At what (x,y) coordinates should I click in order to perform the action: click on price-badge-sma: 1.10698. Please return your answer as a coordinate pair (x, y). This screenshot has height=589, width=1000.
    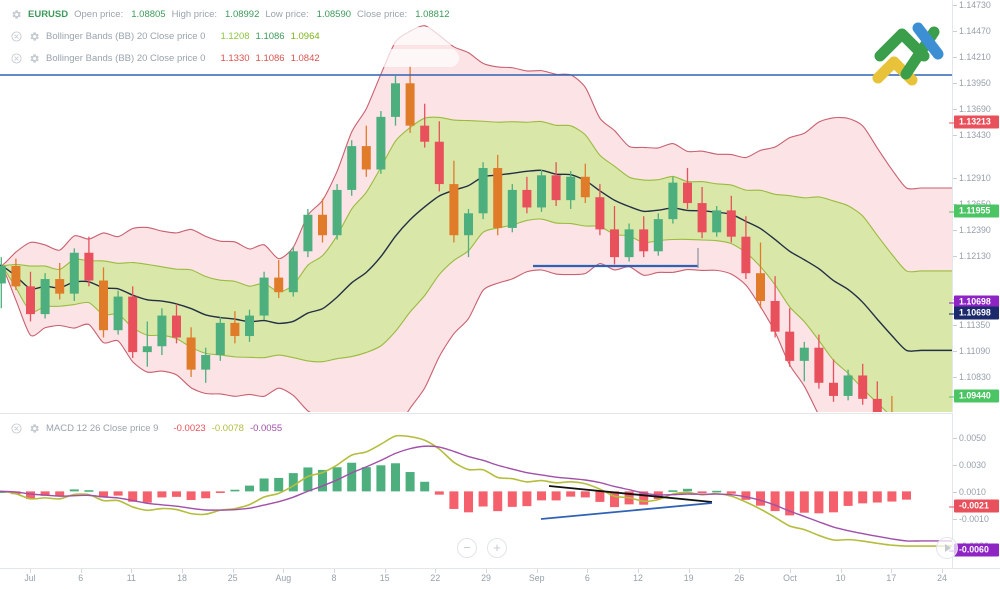
    Looking at the image, I should click on (974, 313).